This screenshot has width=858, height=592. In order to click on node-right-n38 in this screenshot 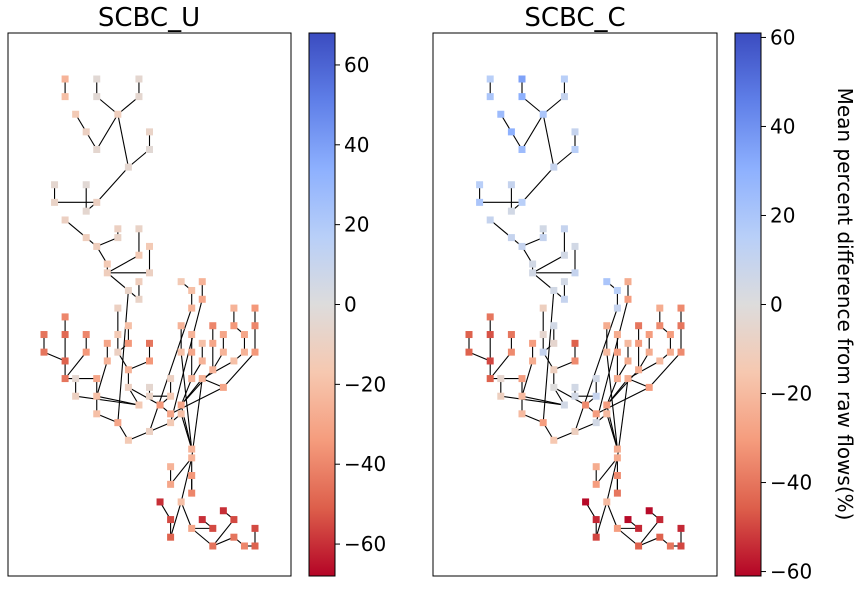, I will do `click(490, 379)`.